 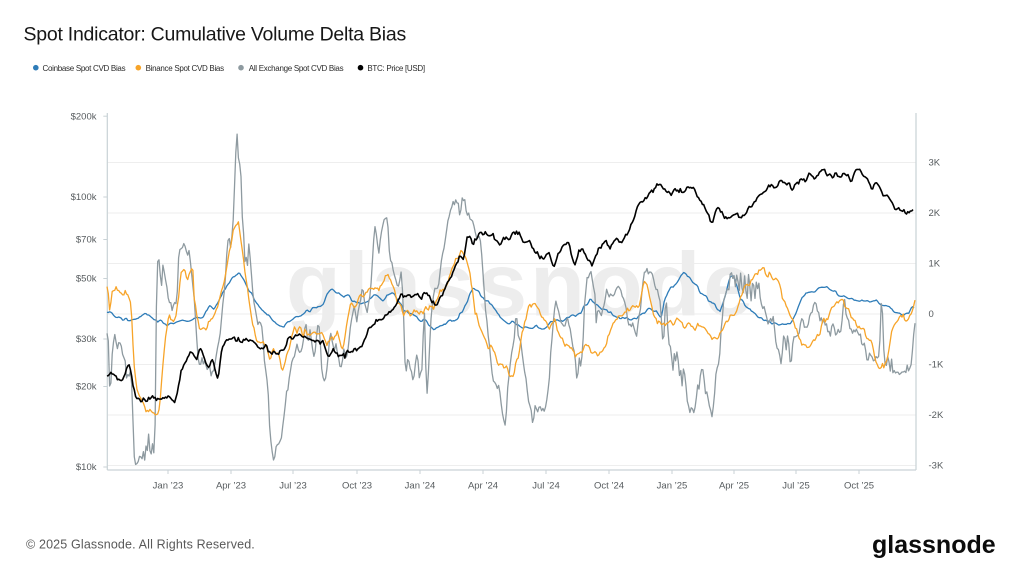 What do you see at coordinates (84, 197) in the screenshot?
I see `svg-text: $100k` at bounding box center [84, 197].